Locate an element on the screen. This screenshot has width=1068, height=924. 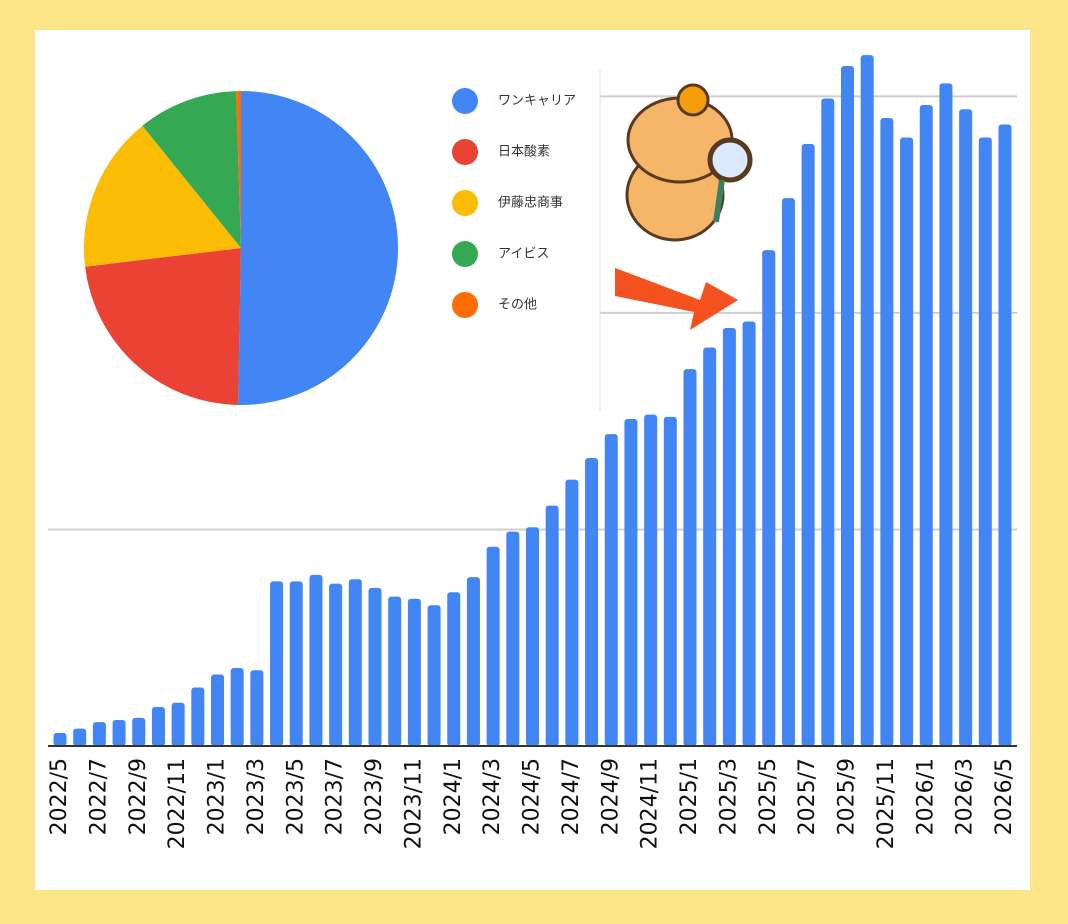
x-tick-label: 2024/1 is located at coordinates (453, 796).